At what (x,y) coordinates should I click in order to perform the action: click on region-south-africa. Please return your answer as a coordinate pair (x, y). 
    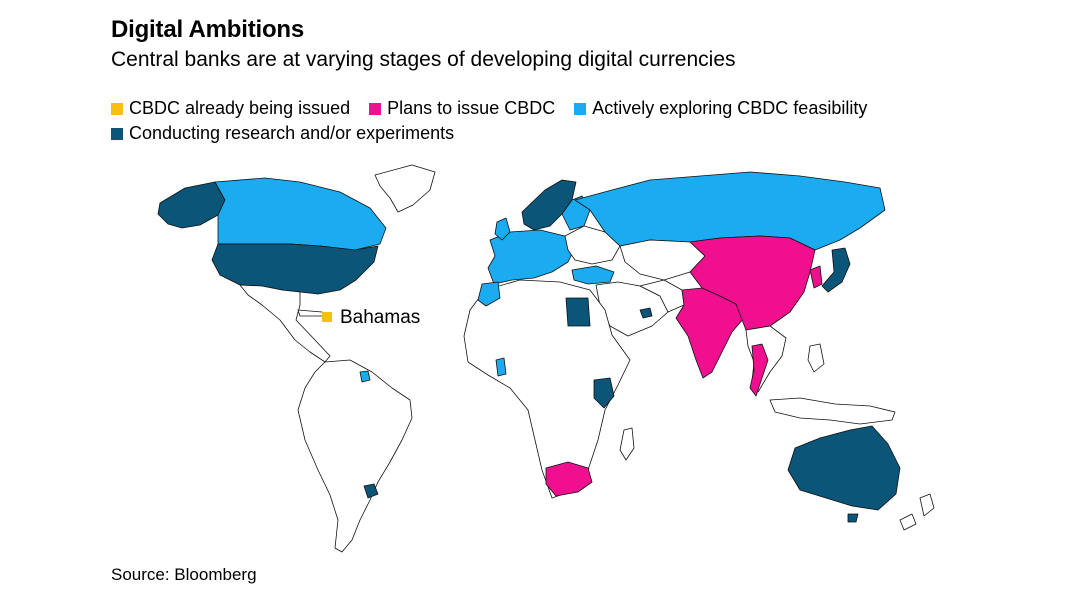
    Looking at the image, I should click on (569, 479).